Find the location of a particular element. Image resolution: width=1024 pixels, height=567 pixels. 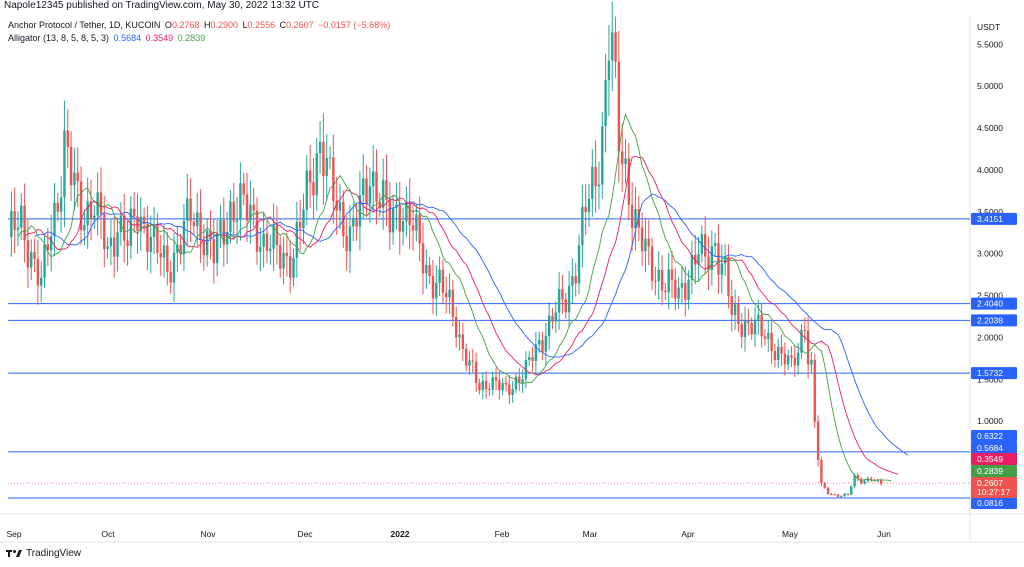

jaw-value: 0.5684 is located at coordinates (127, 38).